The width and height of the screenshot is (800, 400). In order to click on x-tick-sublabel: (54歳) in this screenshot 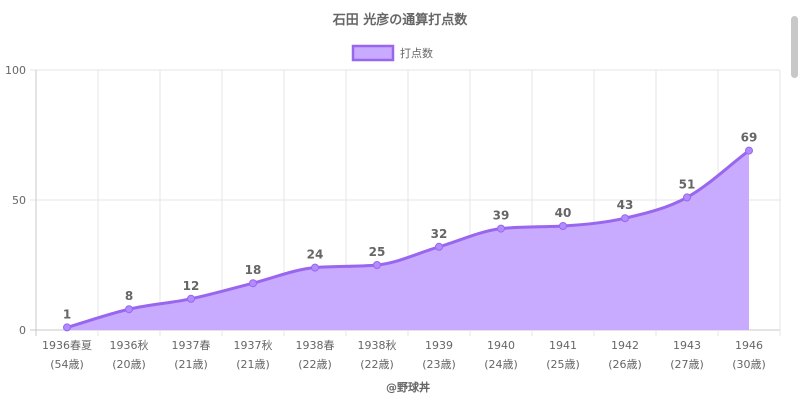, I will do `click(67, 364)`.